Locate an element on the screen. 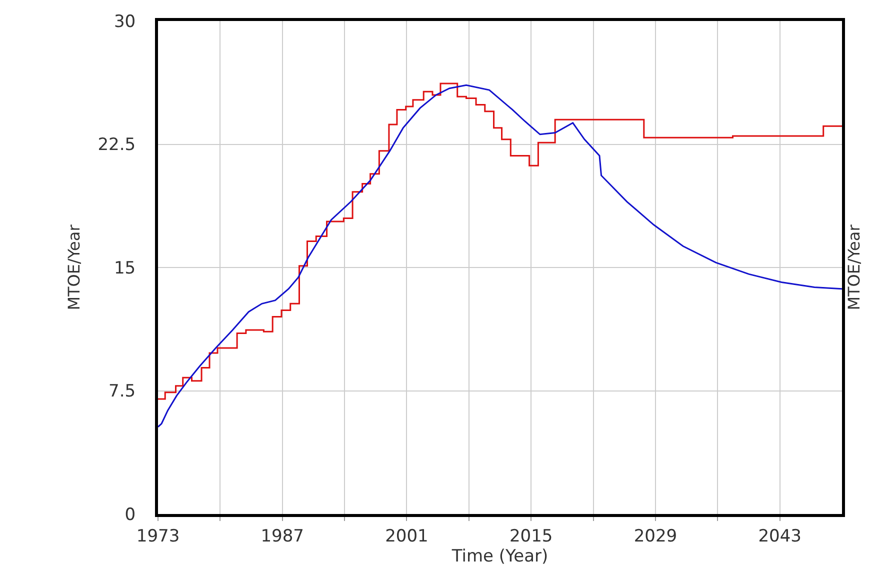 This screenshot has width=882, height=580. y-tick-label: 0 is located at coordinates (130, 514).